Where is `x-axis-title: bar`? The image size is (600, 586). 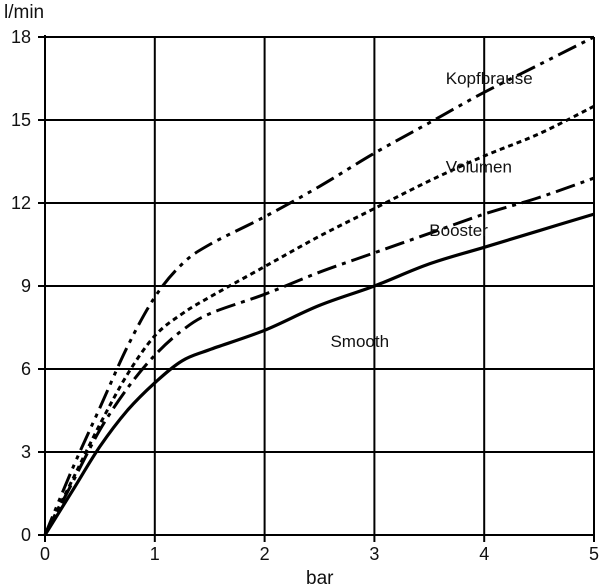
x-axis-title: bar is located at coordinates (320, 577).